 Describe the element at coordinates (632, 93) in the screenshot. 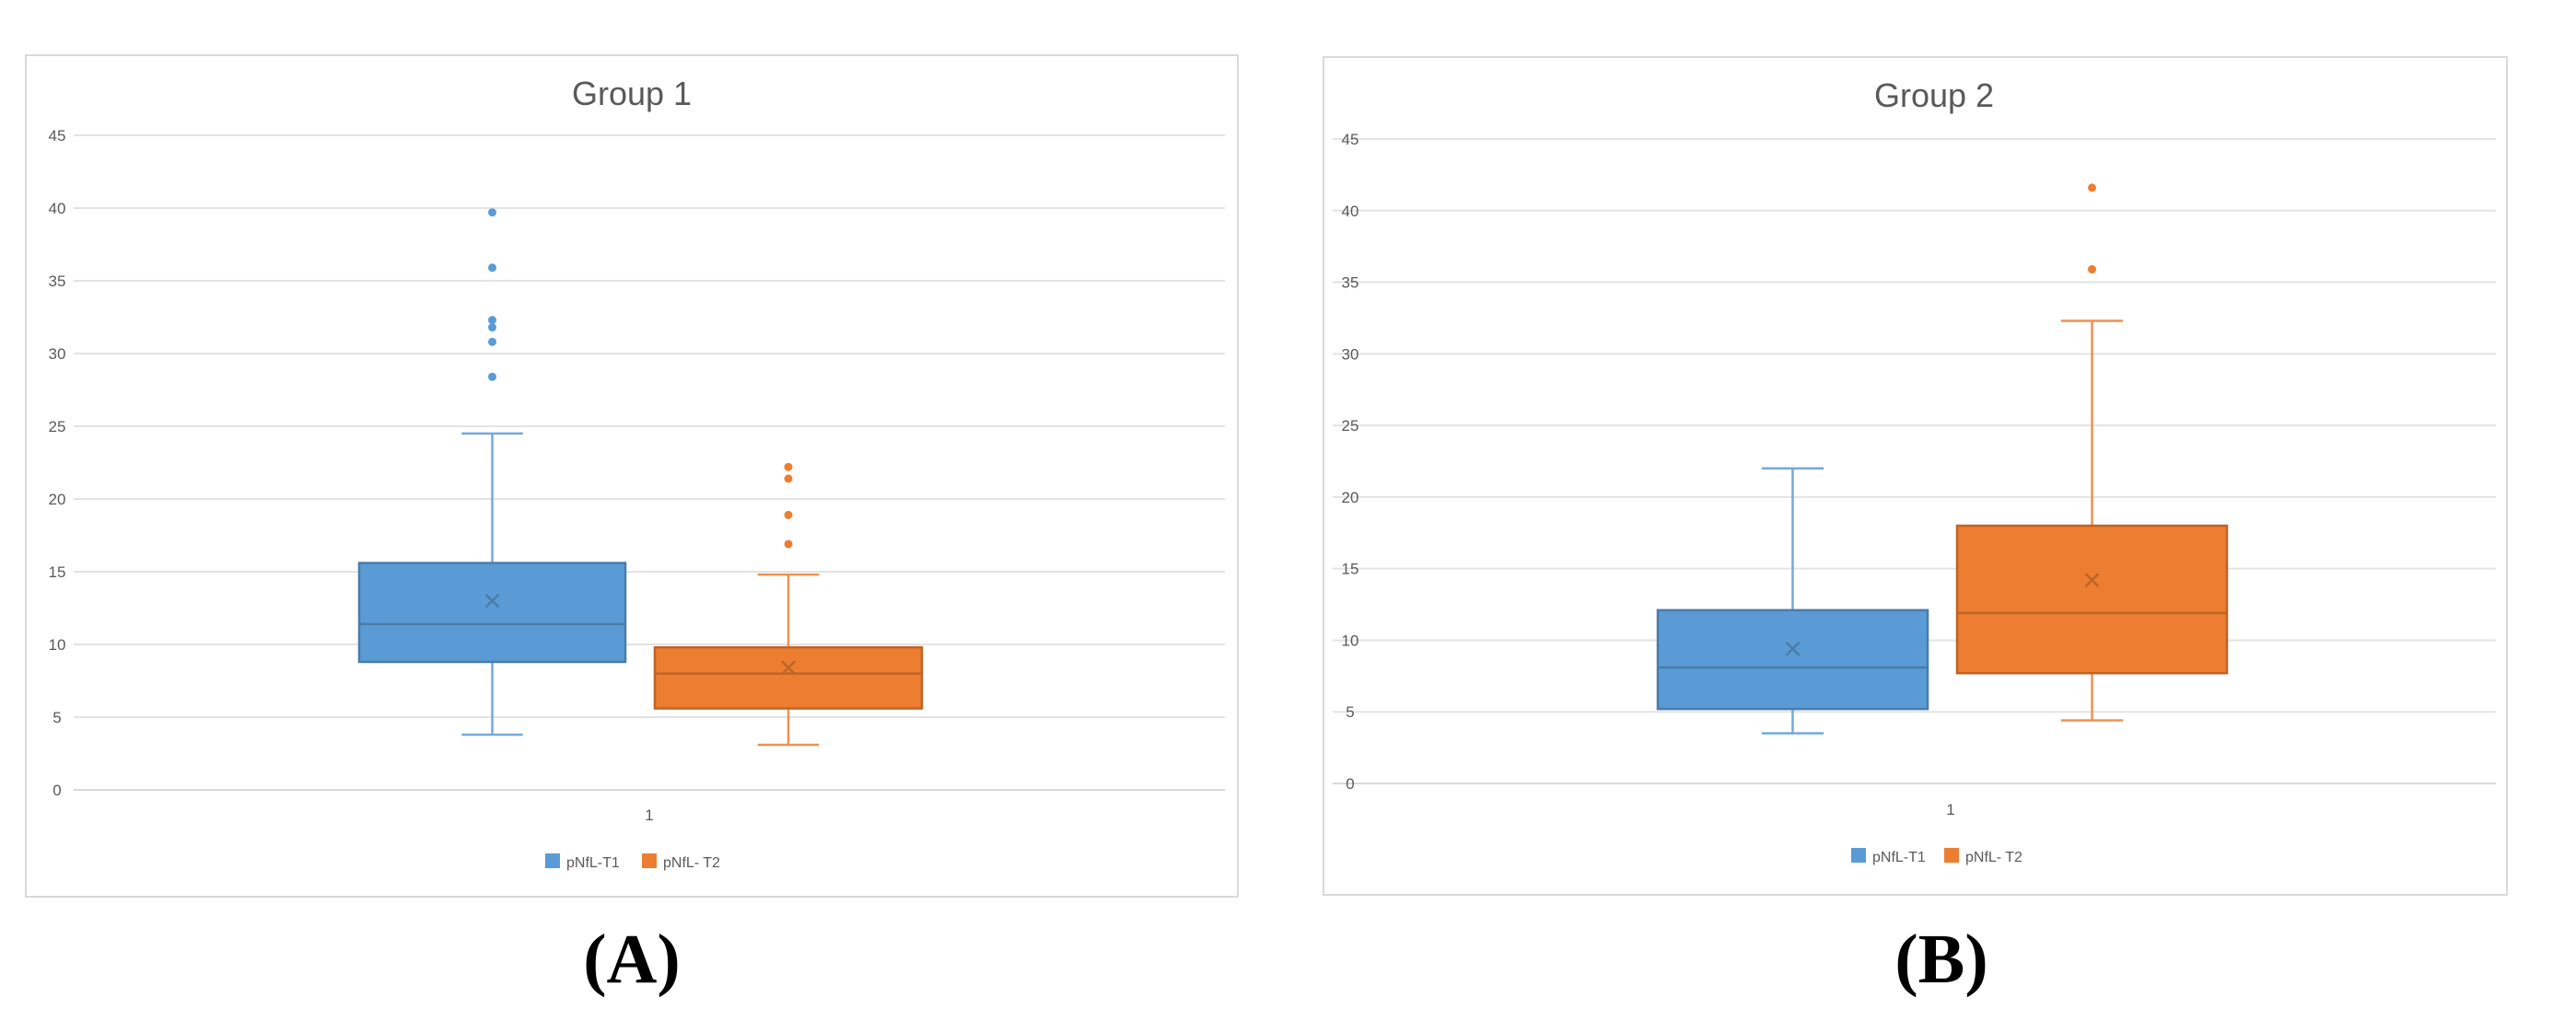

I see `chart-a-title: Group 1` at that location.